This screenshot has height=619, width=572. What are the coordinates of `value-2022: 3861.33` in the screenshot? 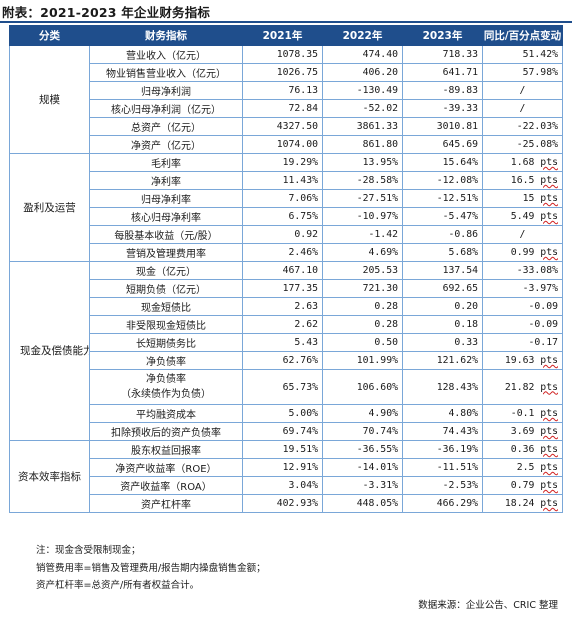 It's located at (362, 126).